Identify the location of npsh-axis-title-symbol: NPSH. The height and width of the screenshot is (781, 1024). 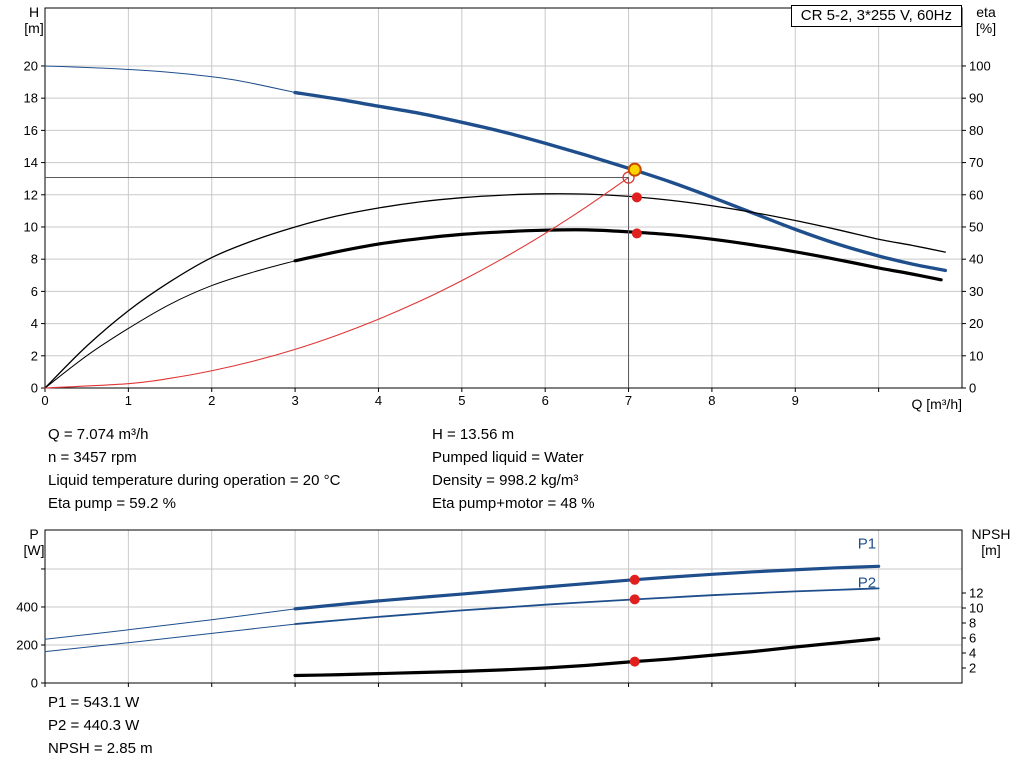
(991, 534).